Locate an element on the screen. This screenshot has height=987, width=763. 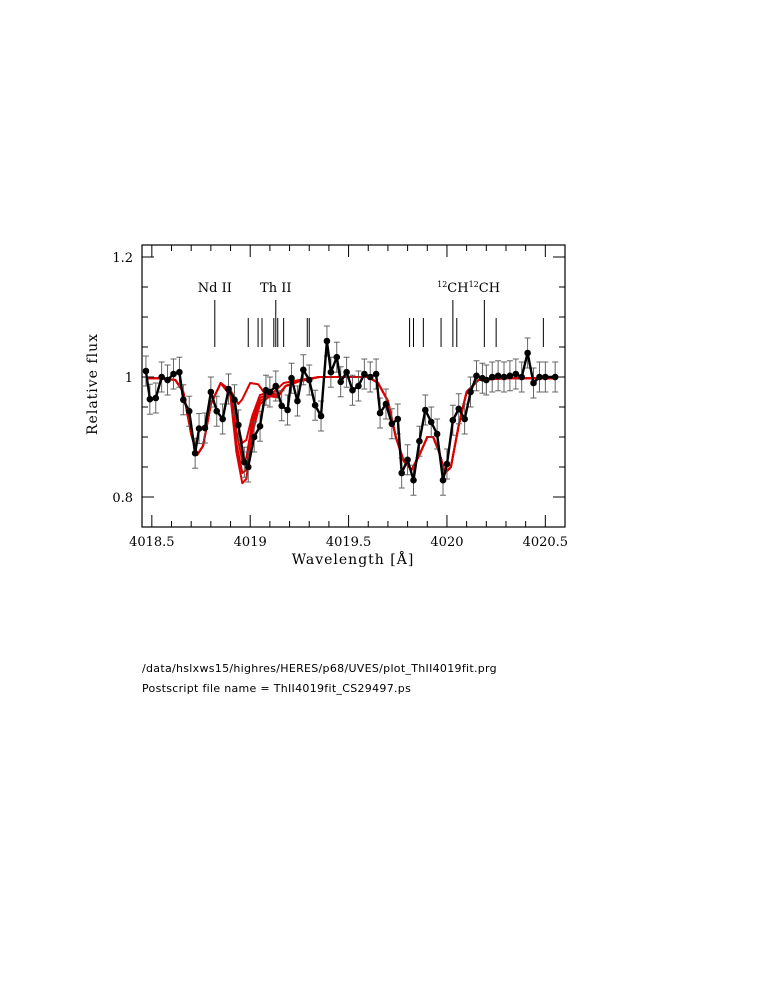
error-bars is located at coordinates (350, 410).